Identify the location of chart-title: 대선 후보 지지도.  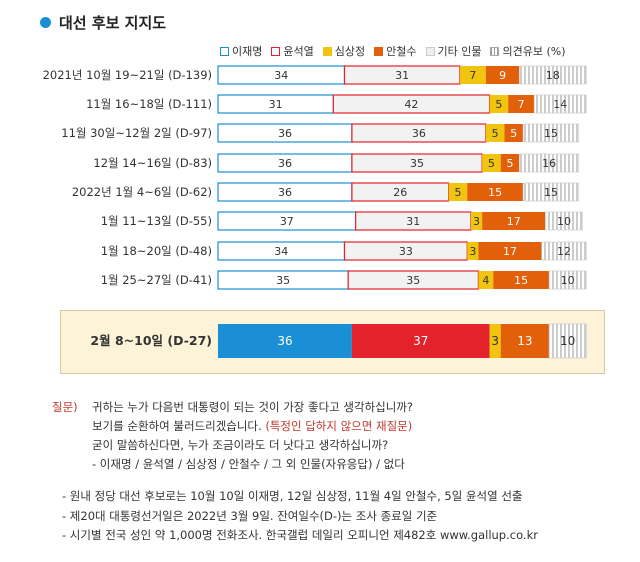
(103, 22).